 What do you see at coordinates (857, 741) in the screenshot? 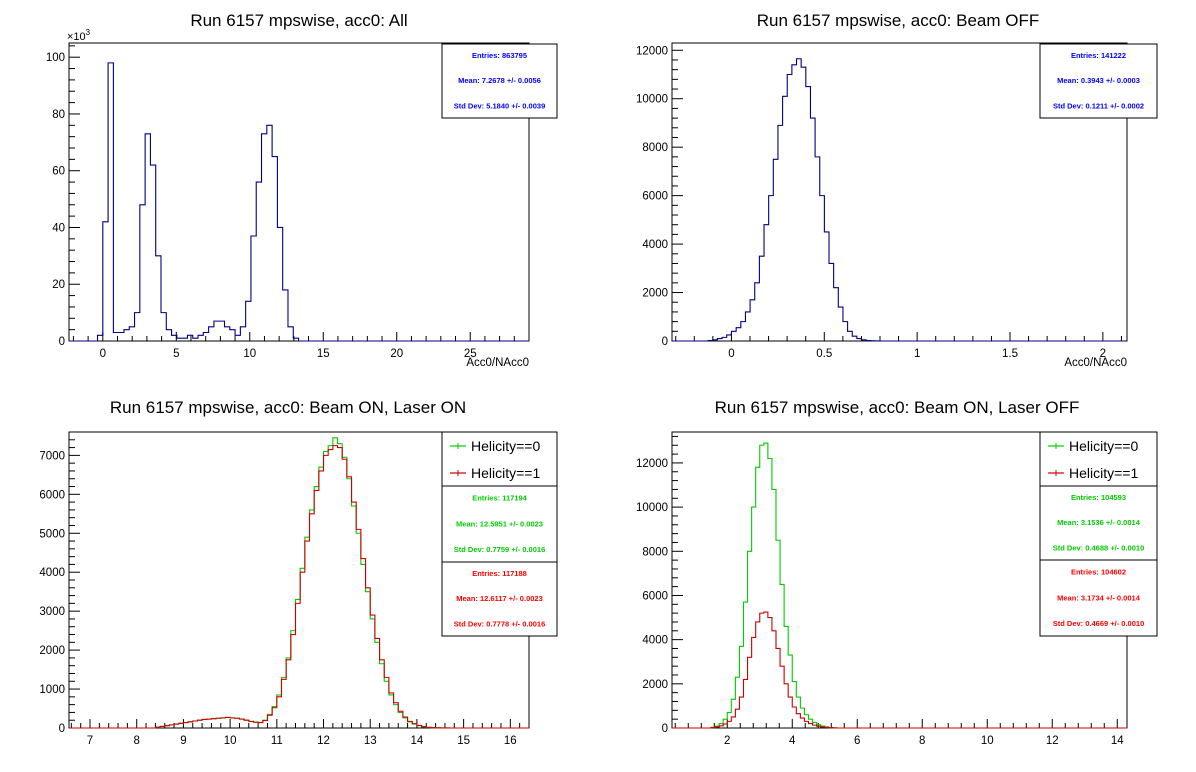
I see `x-tick-label: 6` at bounding box center [857, 741].